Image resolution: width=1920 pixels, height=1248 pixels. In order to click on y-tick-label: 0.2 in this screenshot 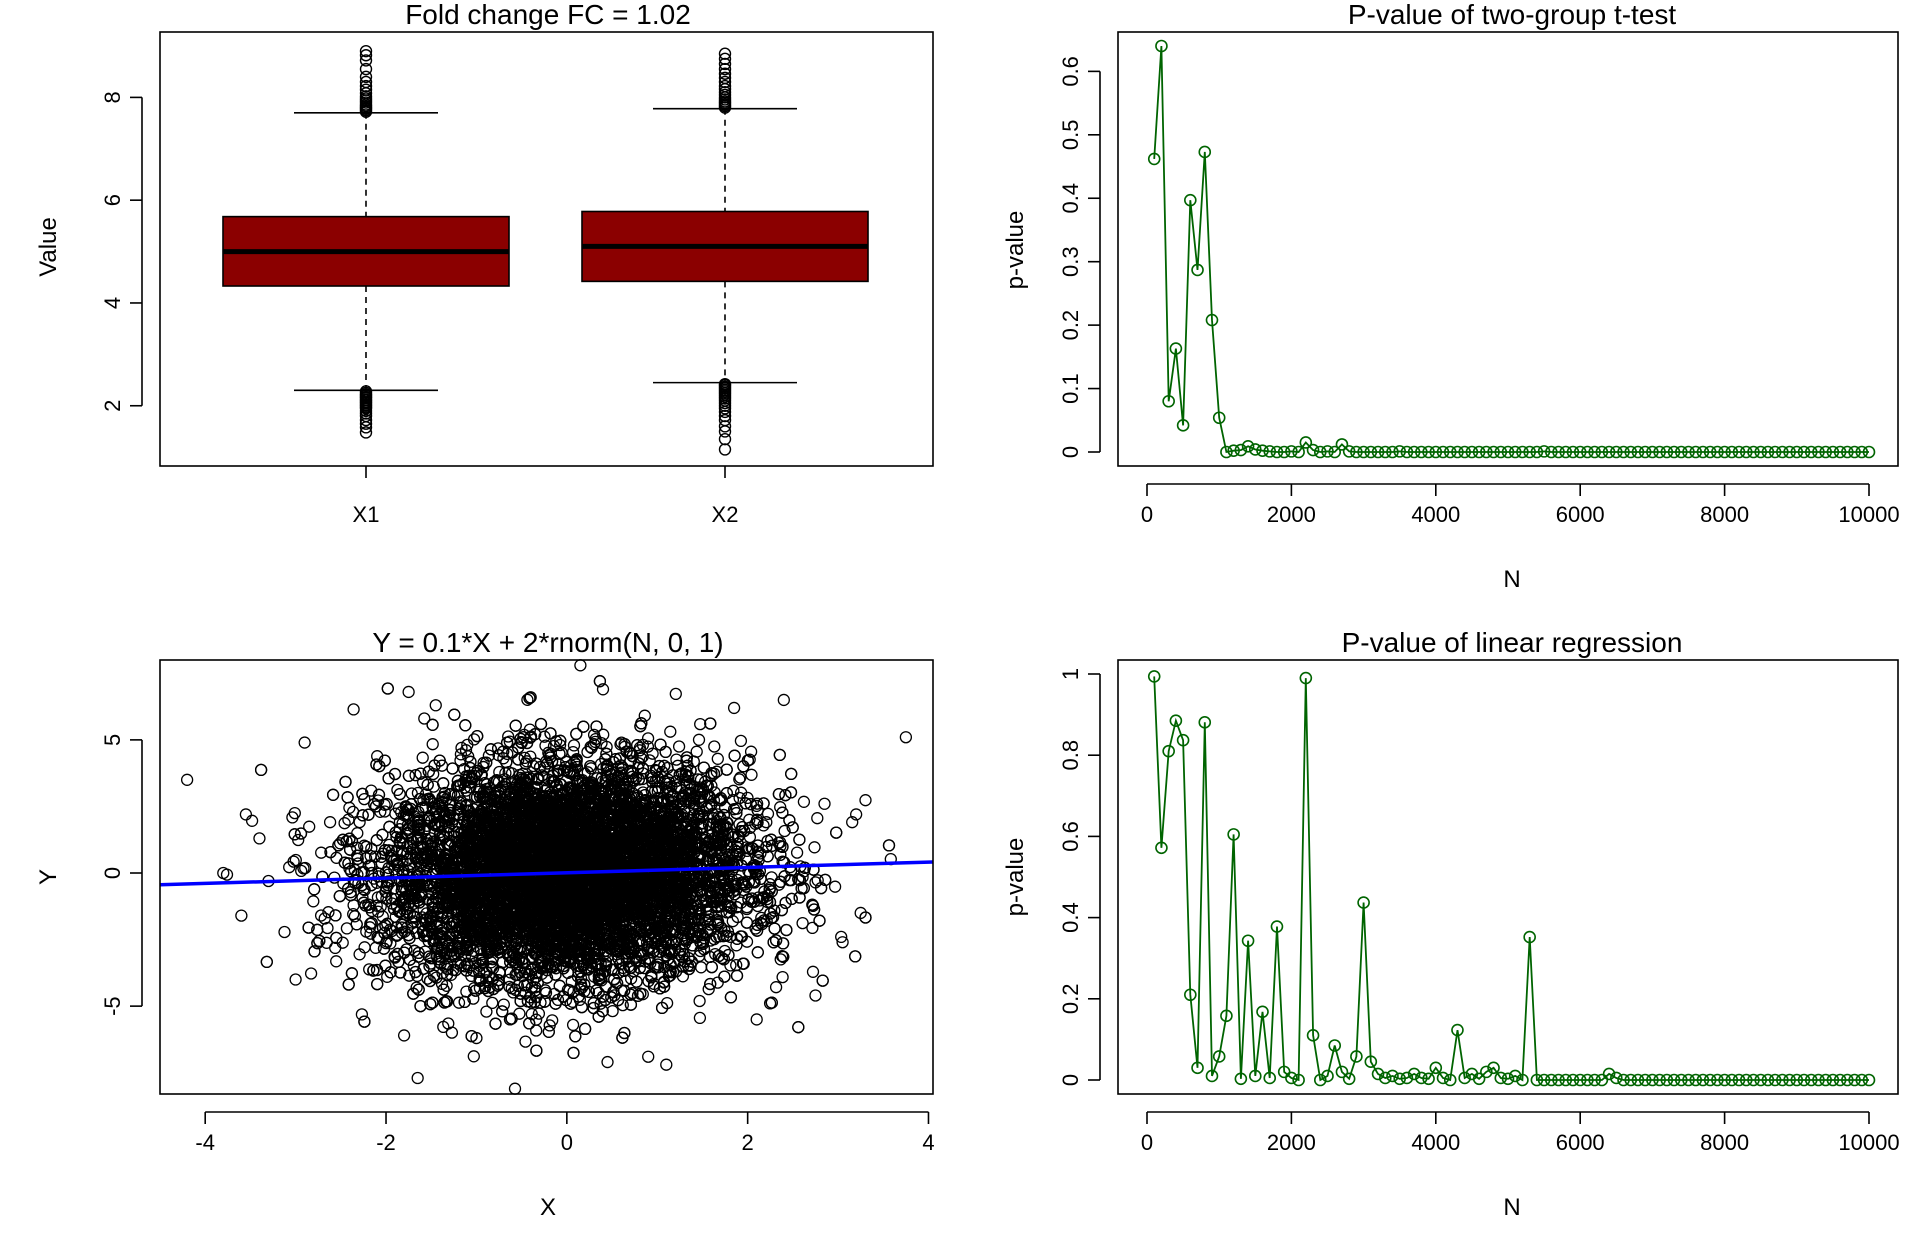, I will do `click(1070, 325)`.